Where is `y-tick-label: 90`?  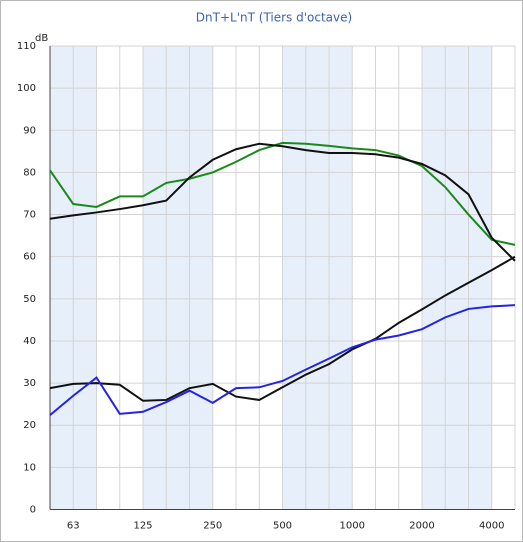 y-tick-label: 90 is located at coordinates (29, 130).